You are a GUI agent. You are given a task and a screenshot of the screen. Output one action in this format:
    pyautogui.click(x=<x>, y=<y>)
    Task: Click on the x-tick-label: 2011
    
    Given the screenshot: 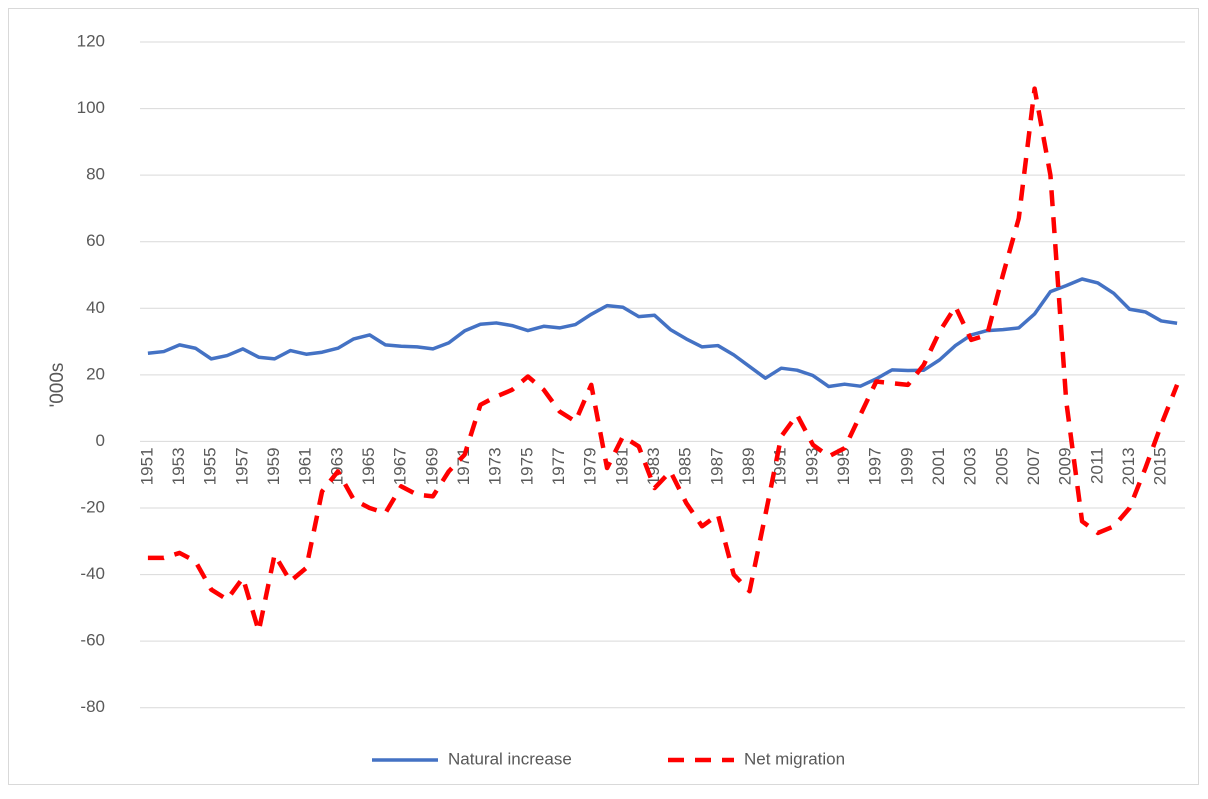 What is the action you would take?
    pyautogui.click(x=1096, y=465)
    